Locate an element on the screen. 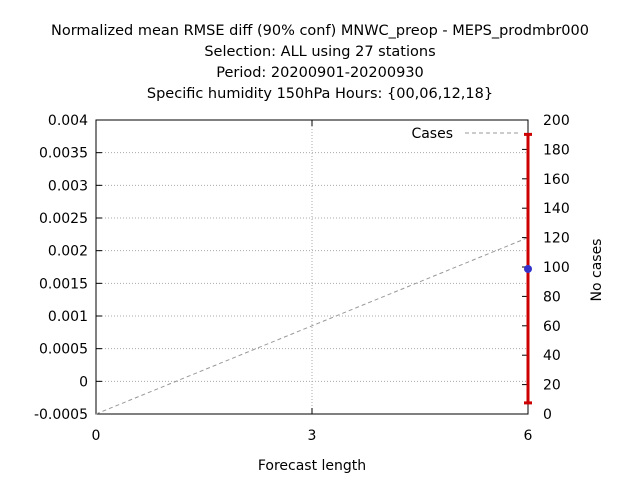 The image size is (640, 480). x-tick-label: 3 is located at coordinates (312, 436).